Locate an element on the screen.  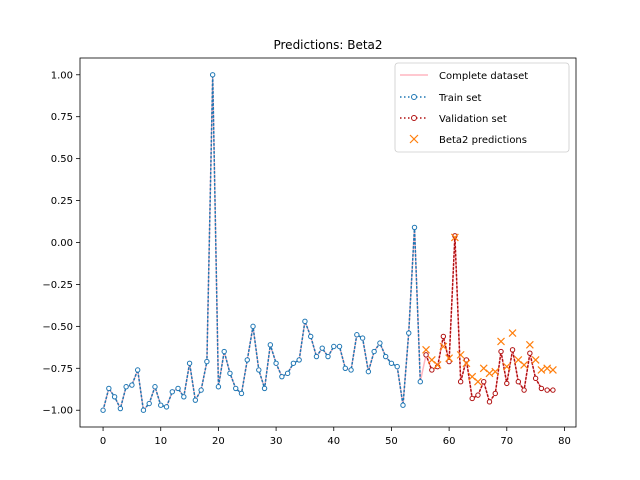
x-tick-label: 40 is located at coordinates (333, 441).